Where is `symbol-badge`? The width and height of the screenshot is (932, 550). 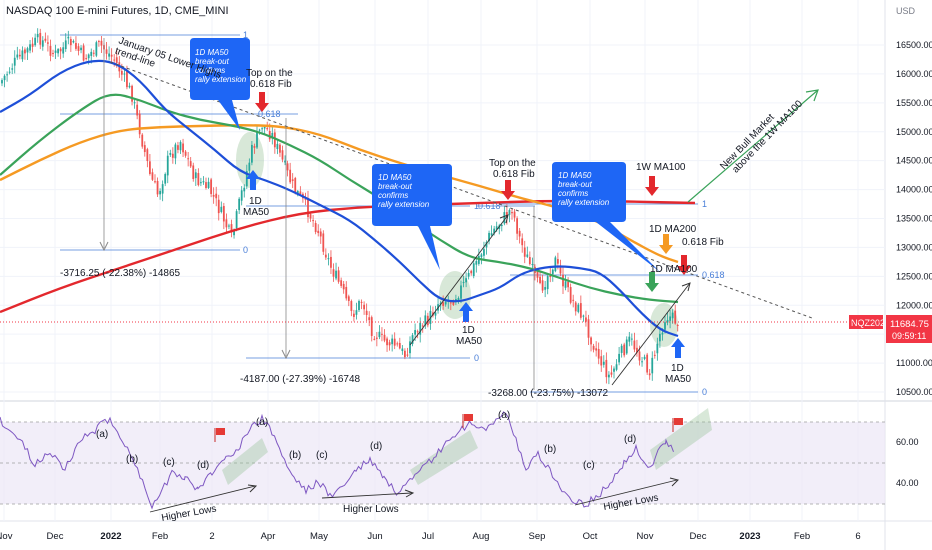
symbol-badge is located at coordinates (866, 322).